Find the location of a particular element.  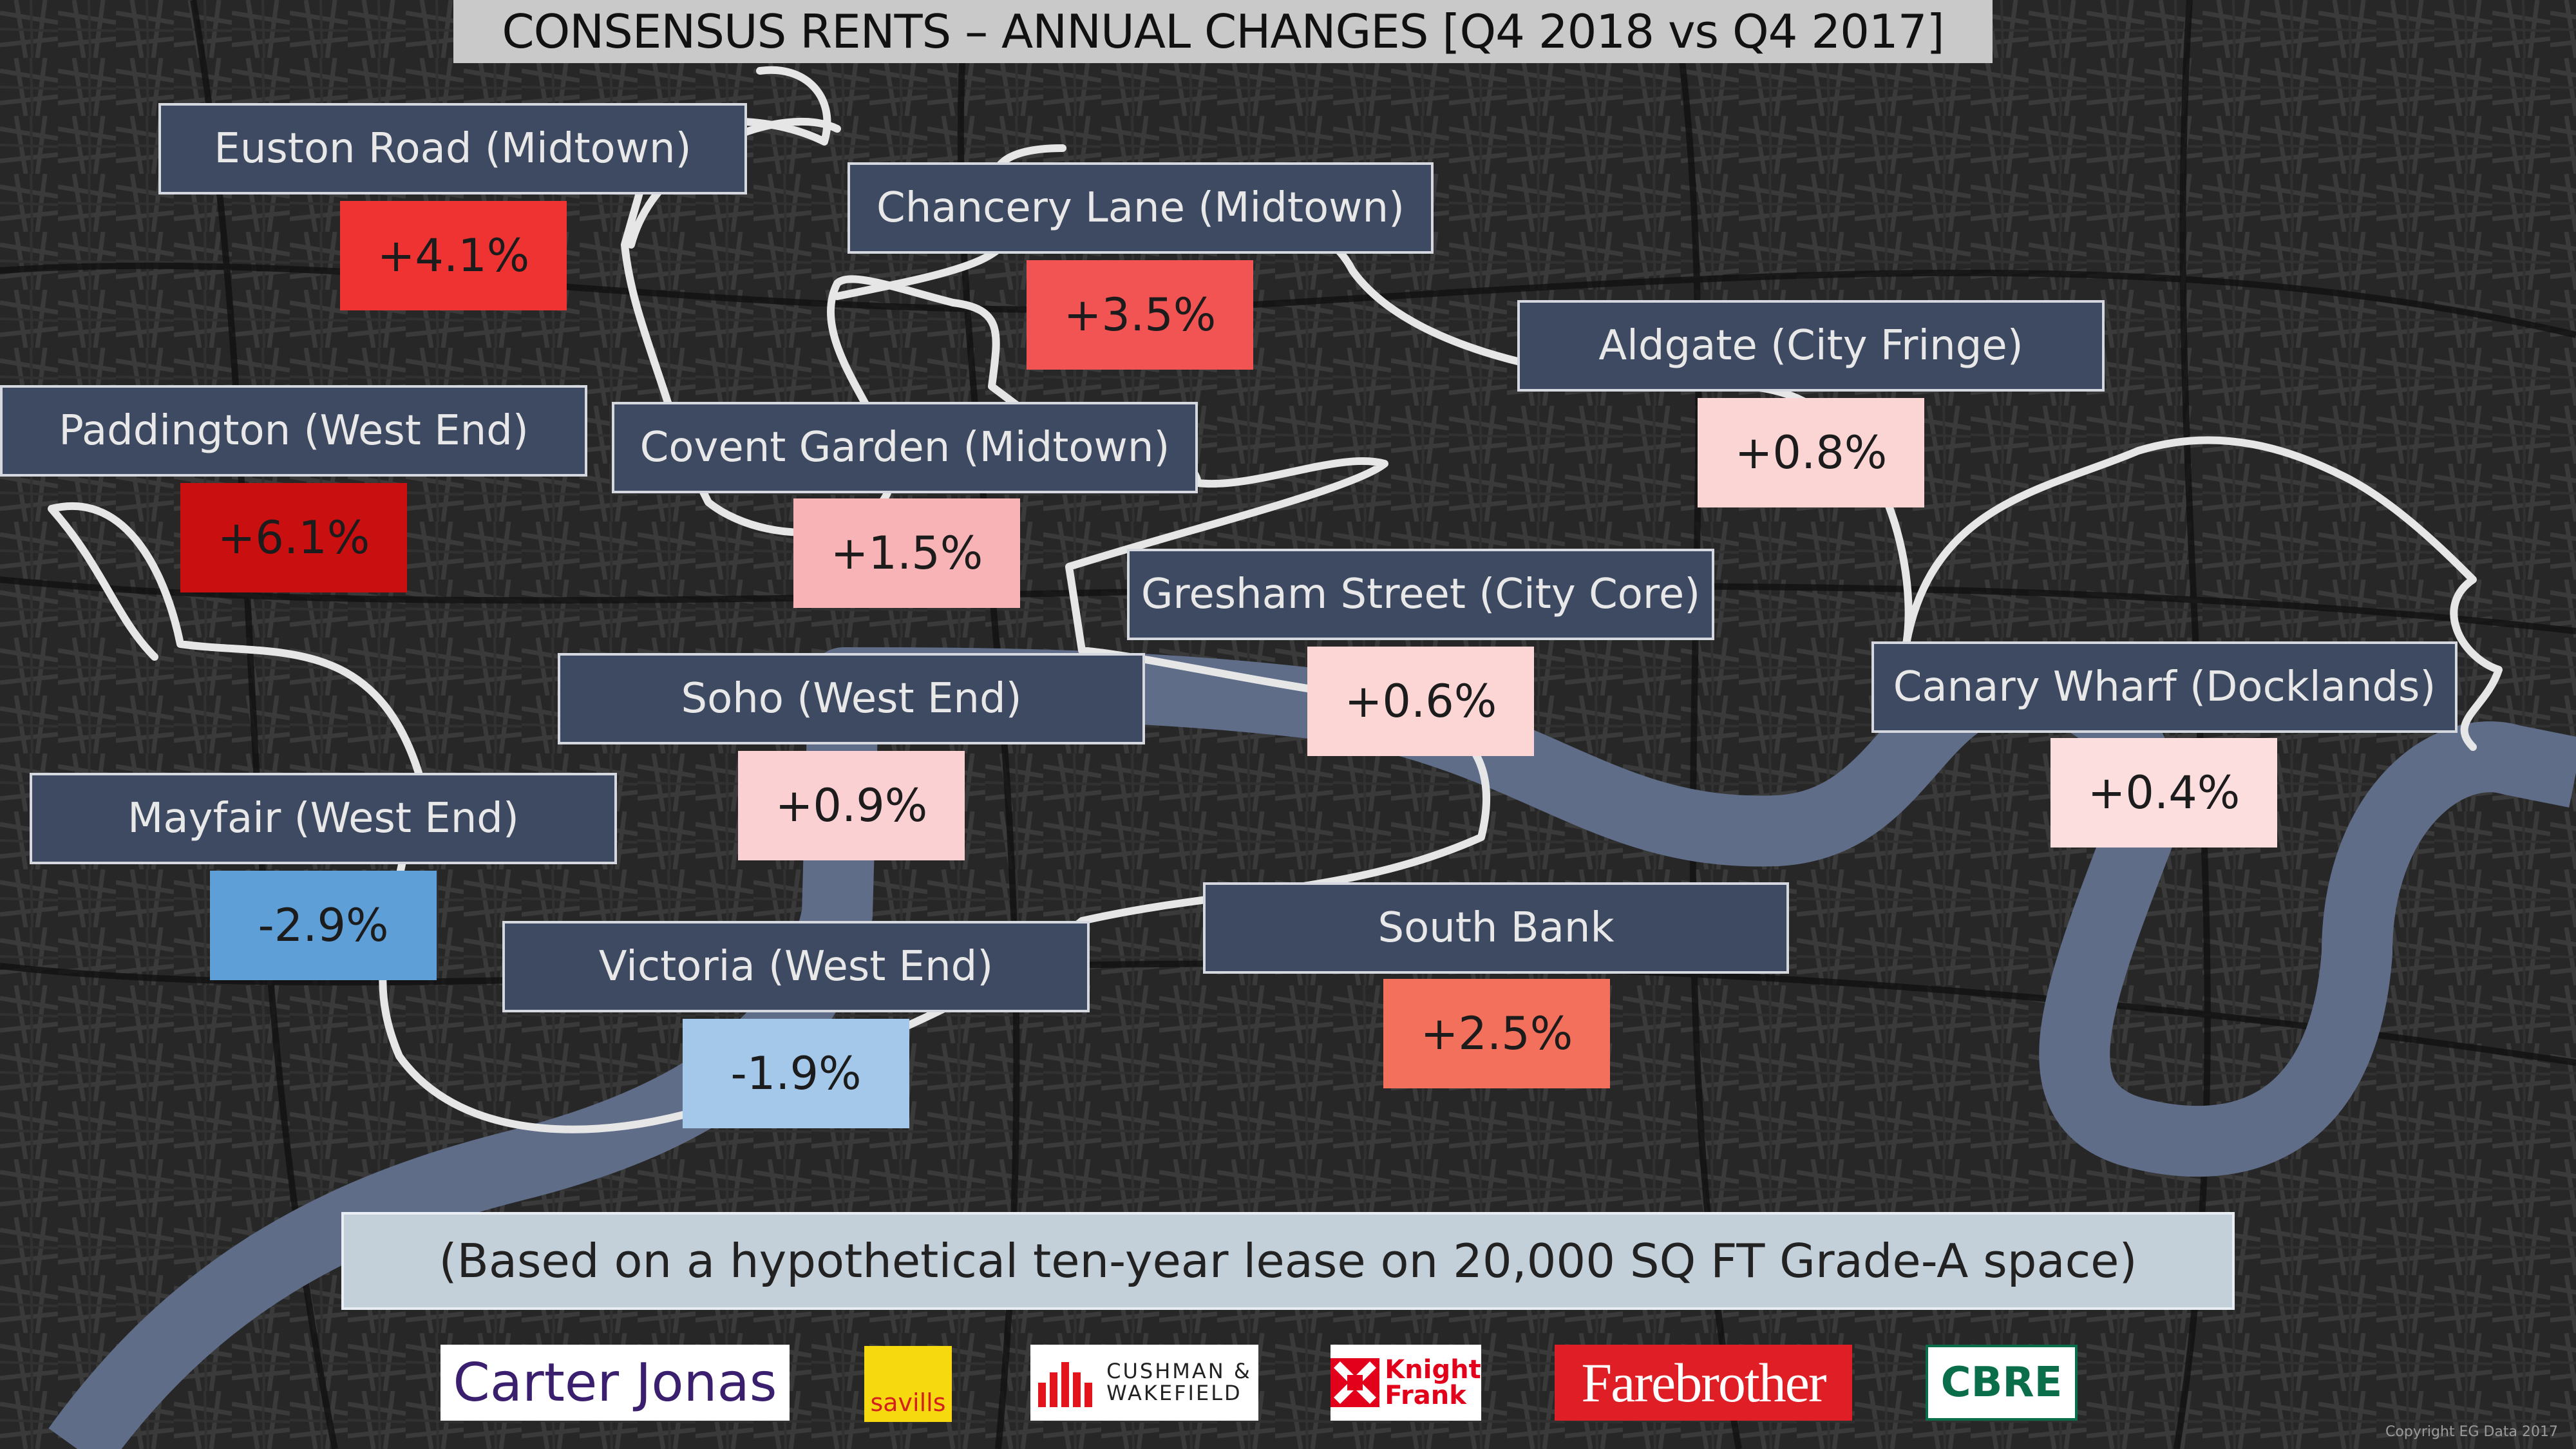

change-south-bank: +2.5% is located at coordinates (1496, 1033).